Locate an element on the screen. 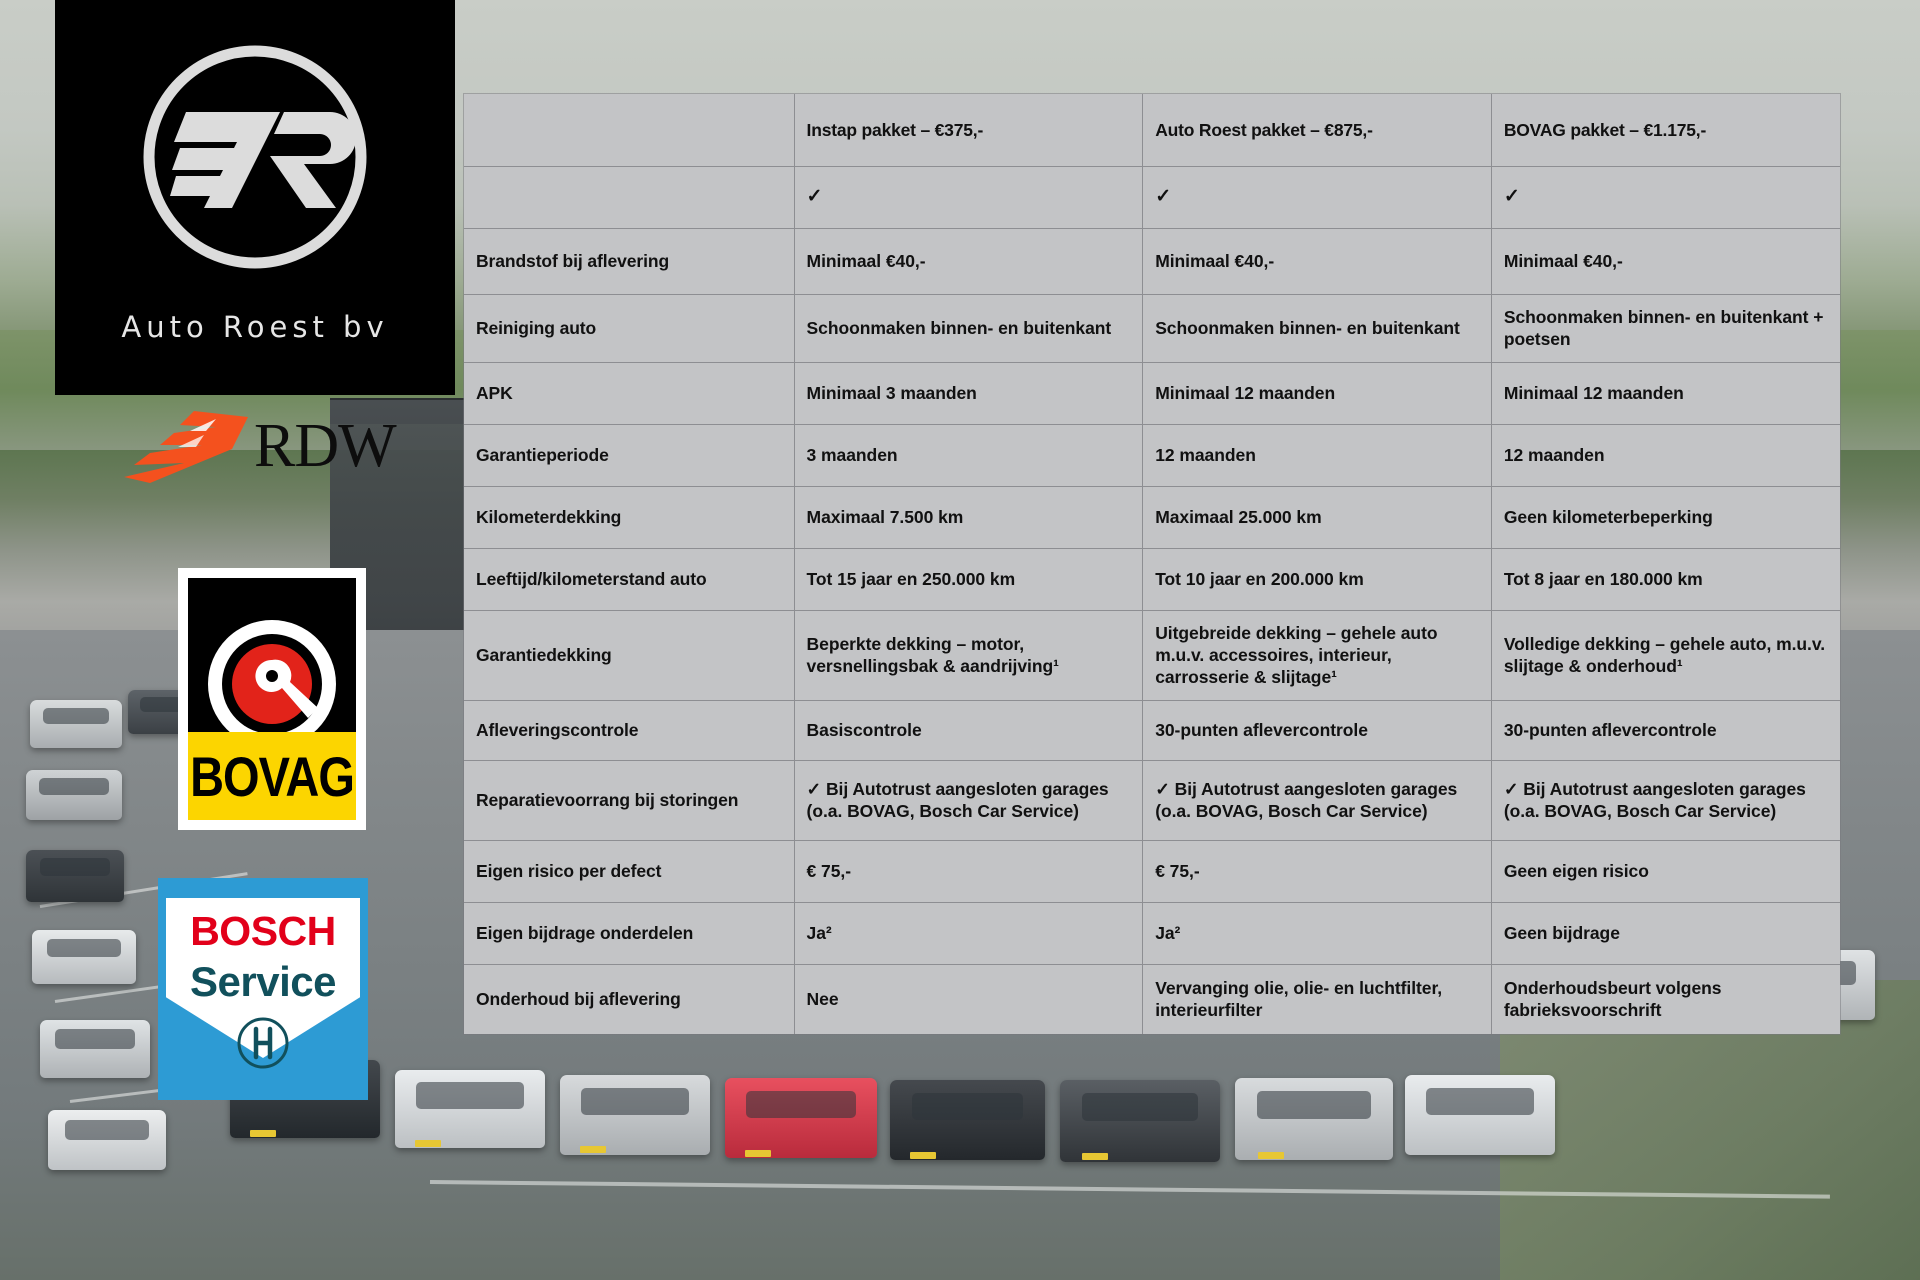 This screenshot has width=1920, height=1280. row-label-apk: APK is located at coordinates (629, 393).